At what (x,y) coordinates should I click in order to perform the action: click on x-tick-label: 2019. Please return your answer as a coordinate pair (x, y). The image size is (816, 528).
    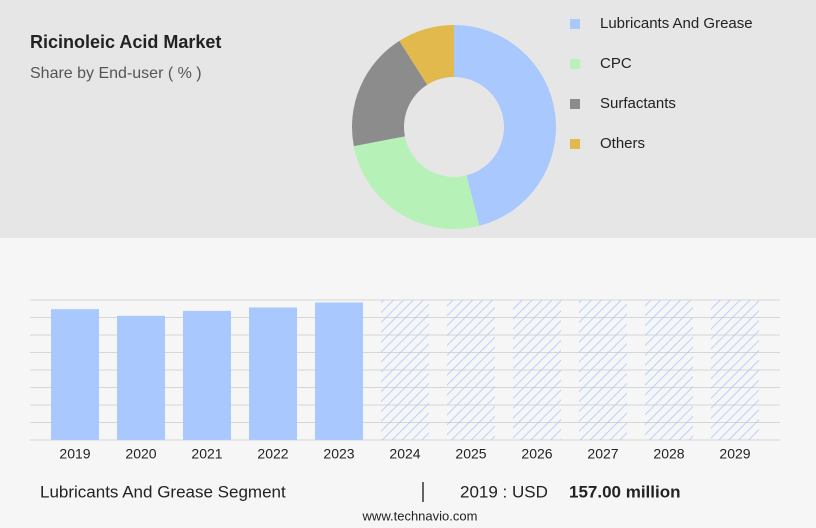
    Looking at the image, I should click on (74, 454).